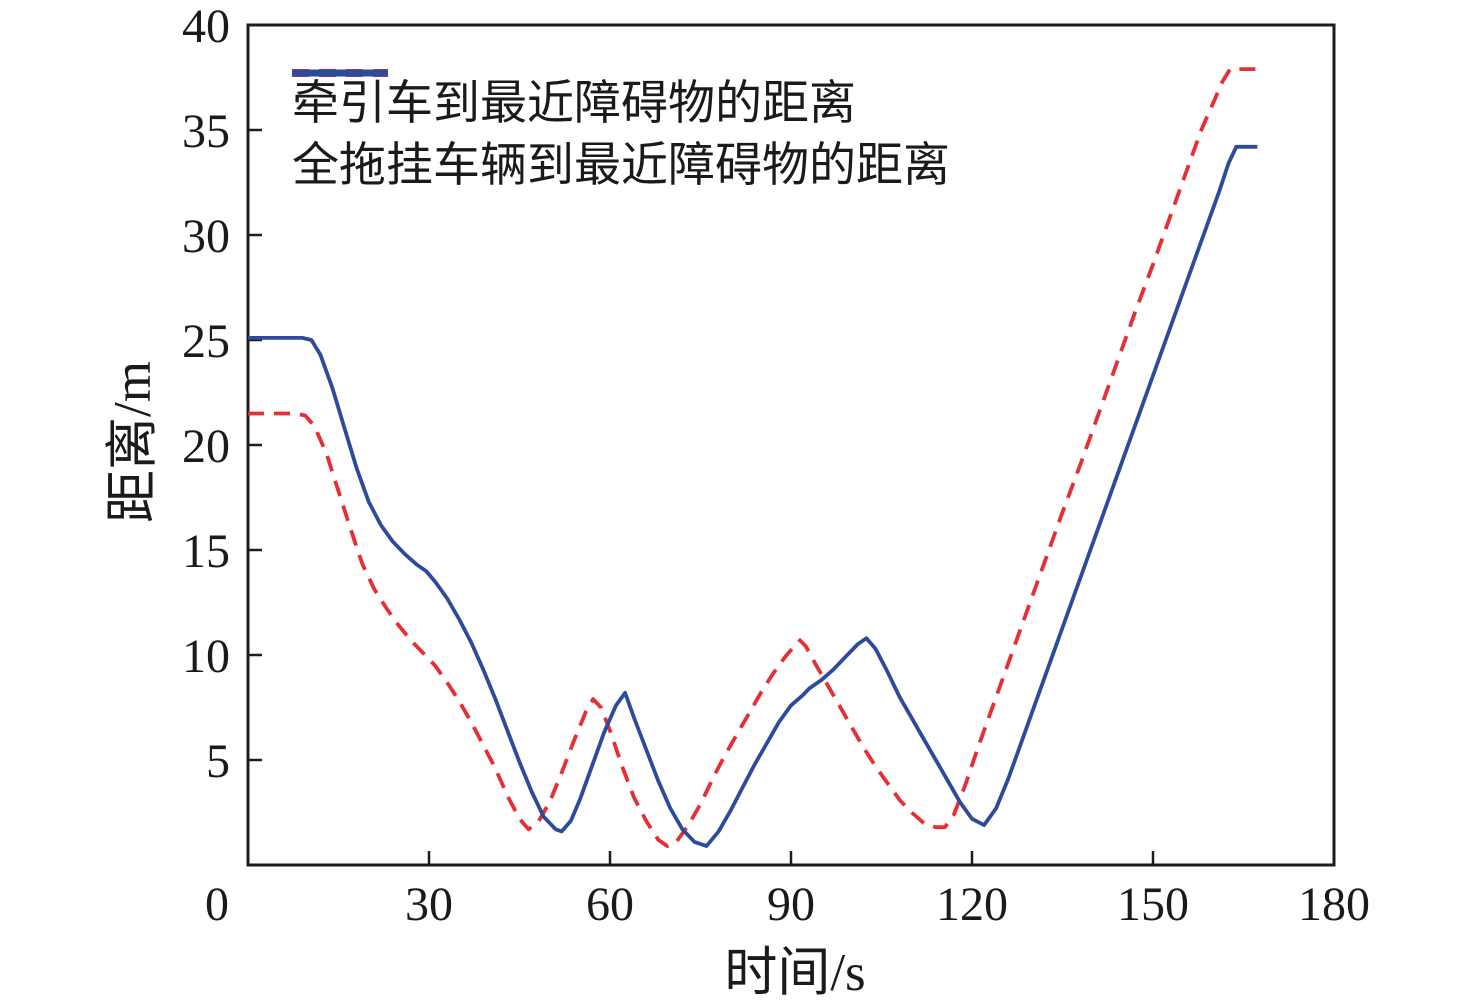 This screenshot has height=1003, width=1476. I want to click on solid-line-swatch, so click(340, 73).